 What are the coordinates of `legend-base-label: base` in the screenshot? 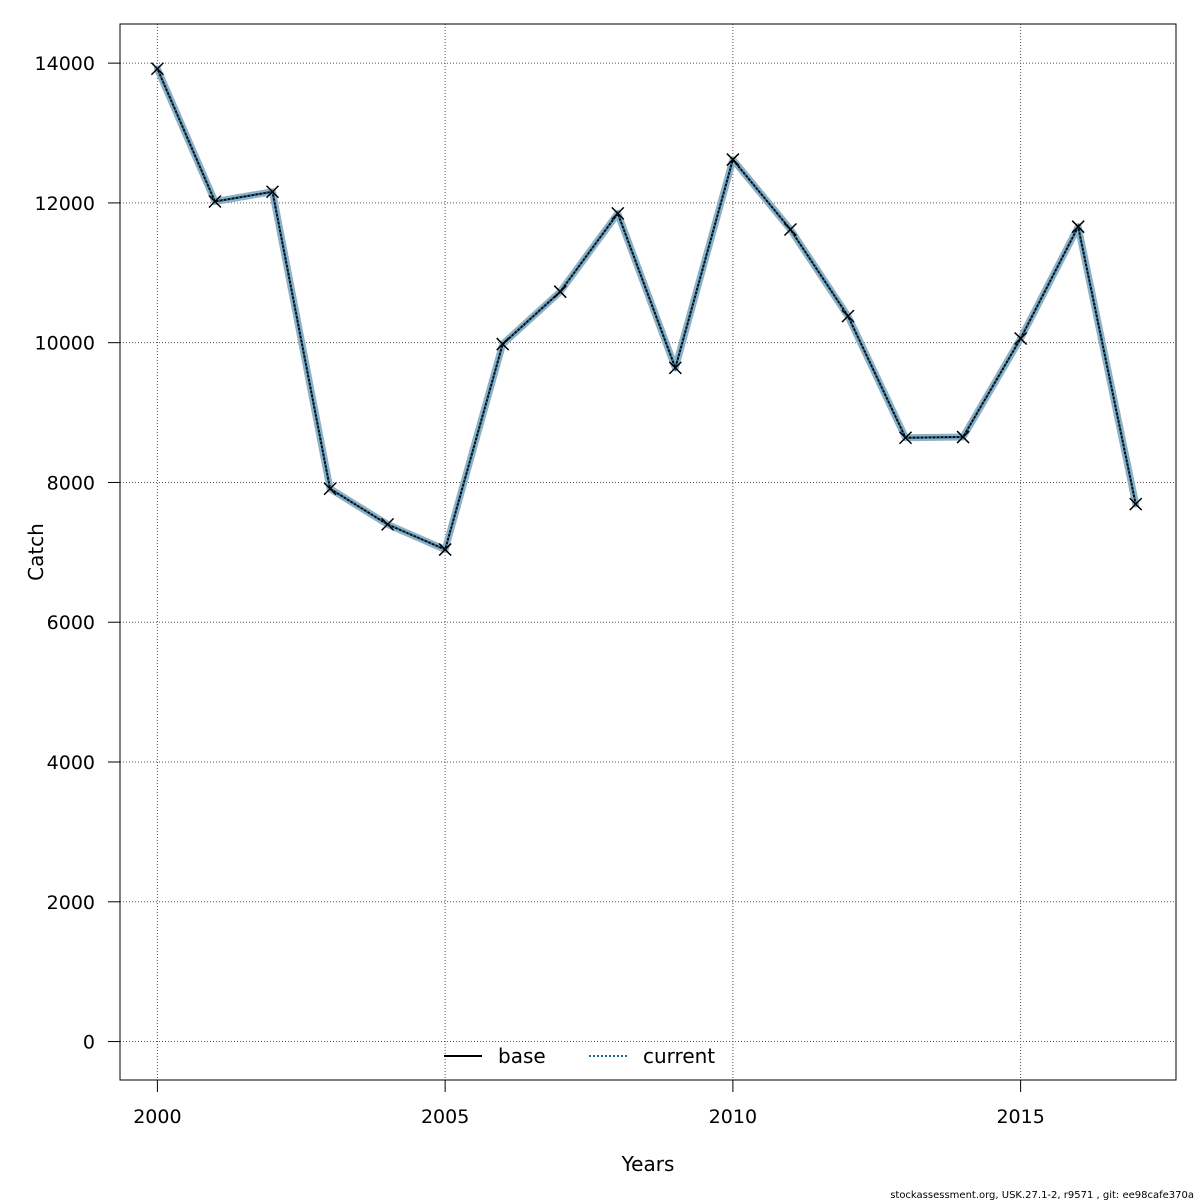 It's located at (522, 1056).